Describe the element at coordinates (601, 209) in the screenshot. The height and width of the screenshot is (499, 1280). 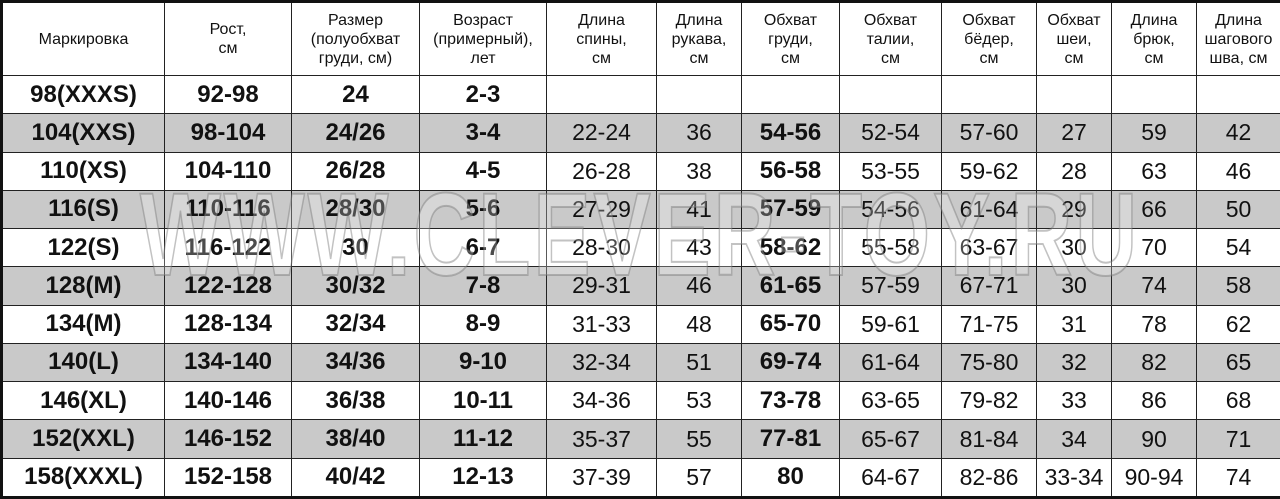
I see `table-cell: 27-29` at that location.